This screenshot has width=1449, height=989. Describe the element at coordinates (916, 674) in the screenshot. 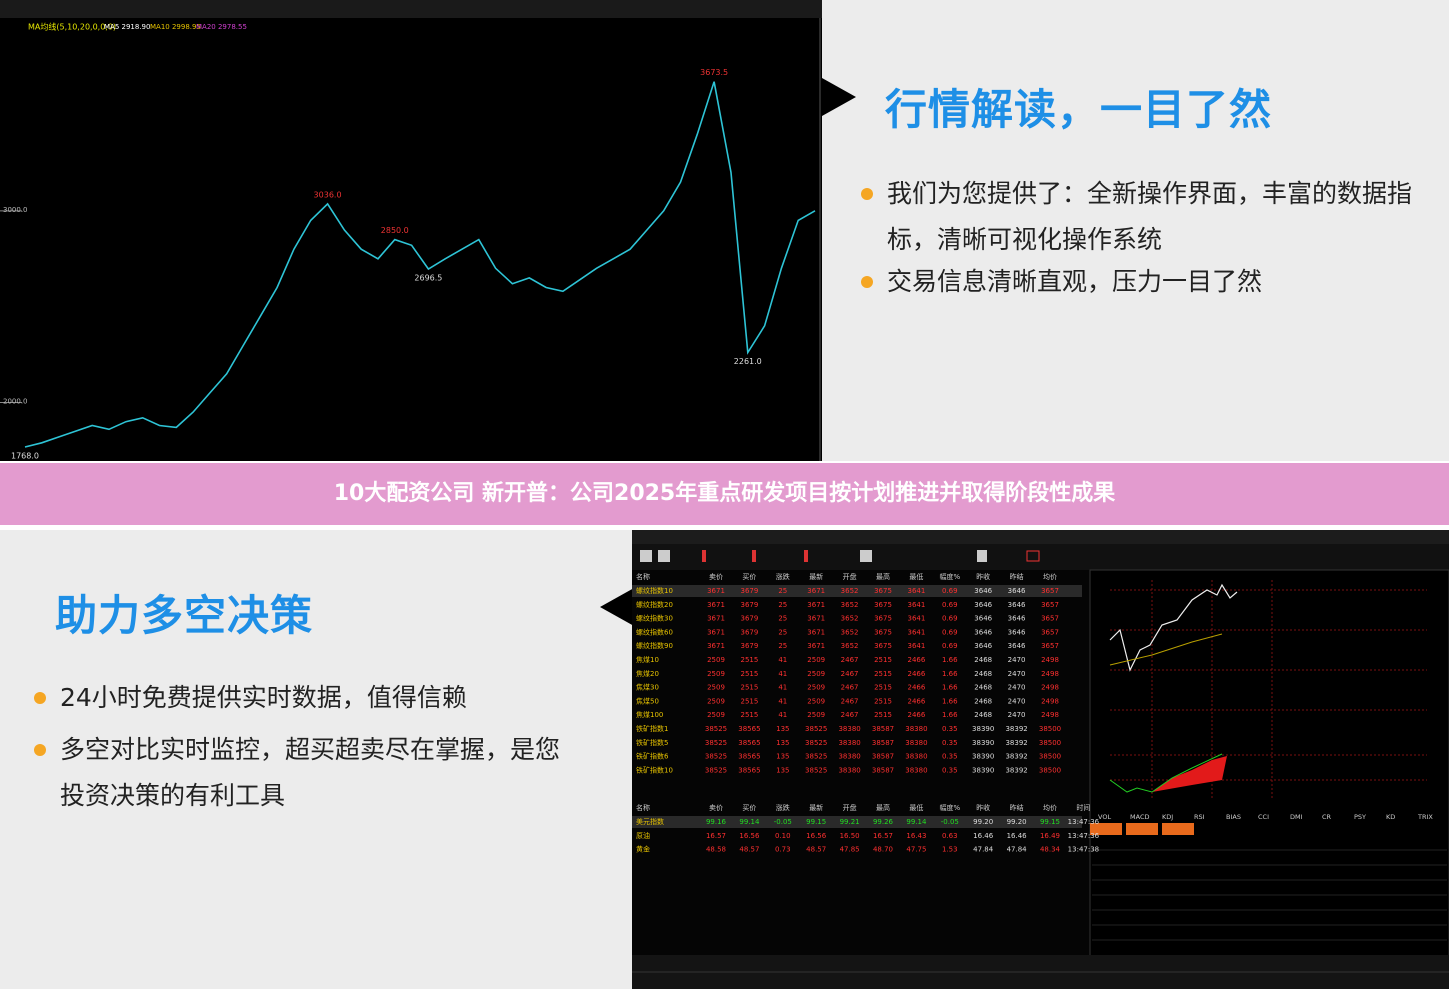

I see `cell: 2466` at that location.